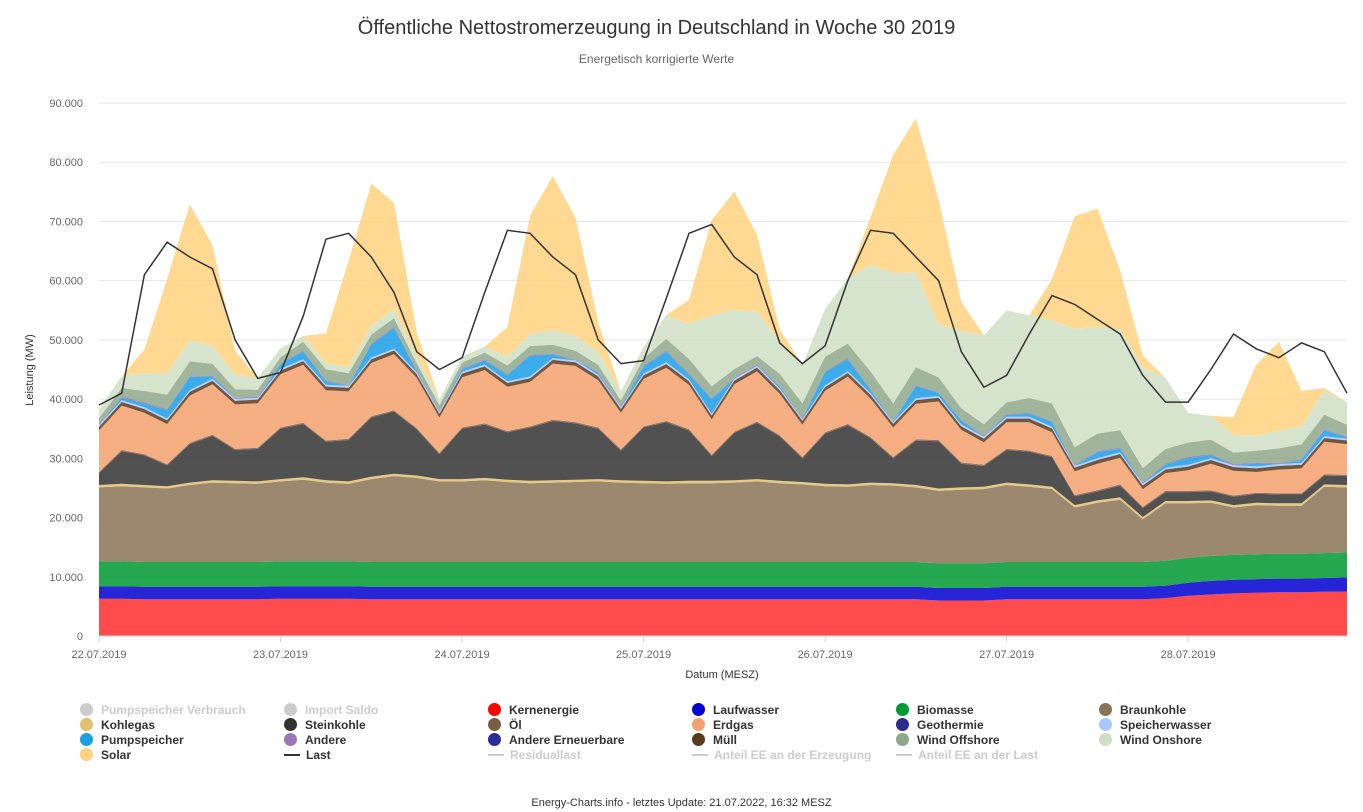 The height and width of the screenshot is (812, 1363). I want to click on legend-item-kernenergie: Kernenergie, so click(533, 710).